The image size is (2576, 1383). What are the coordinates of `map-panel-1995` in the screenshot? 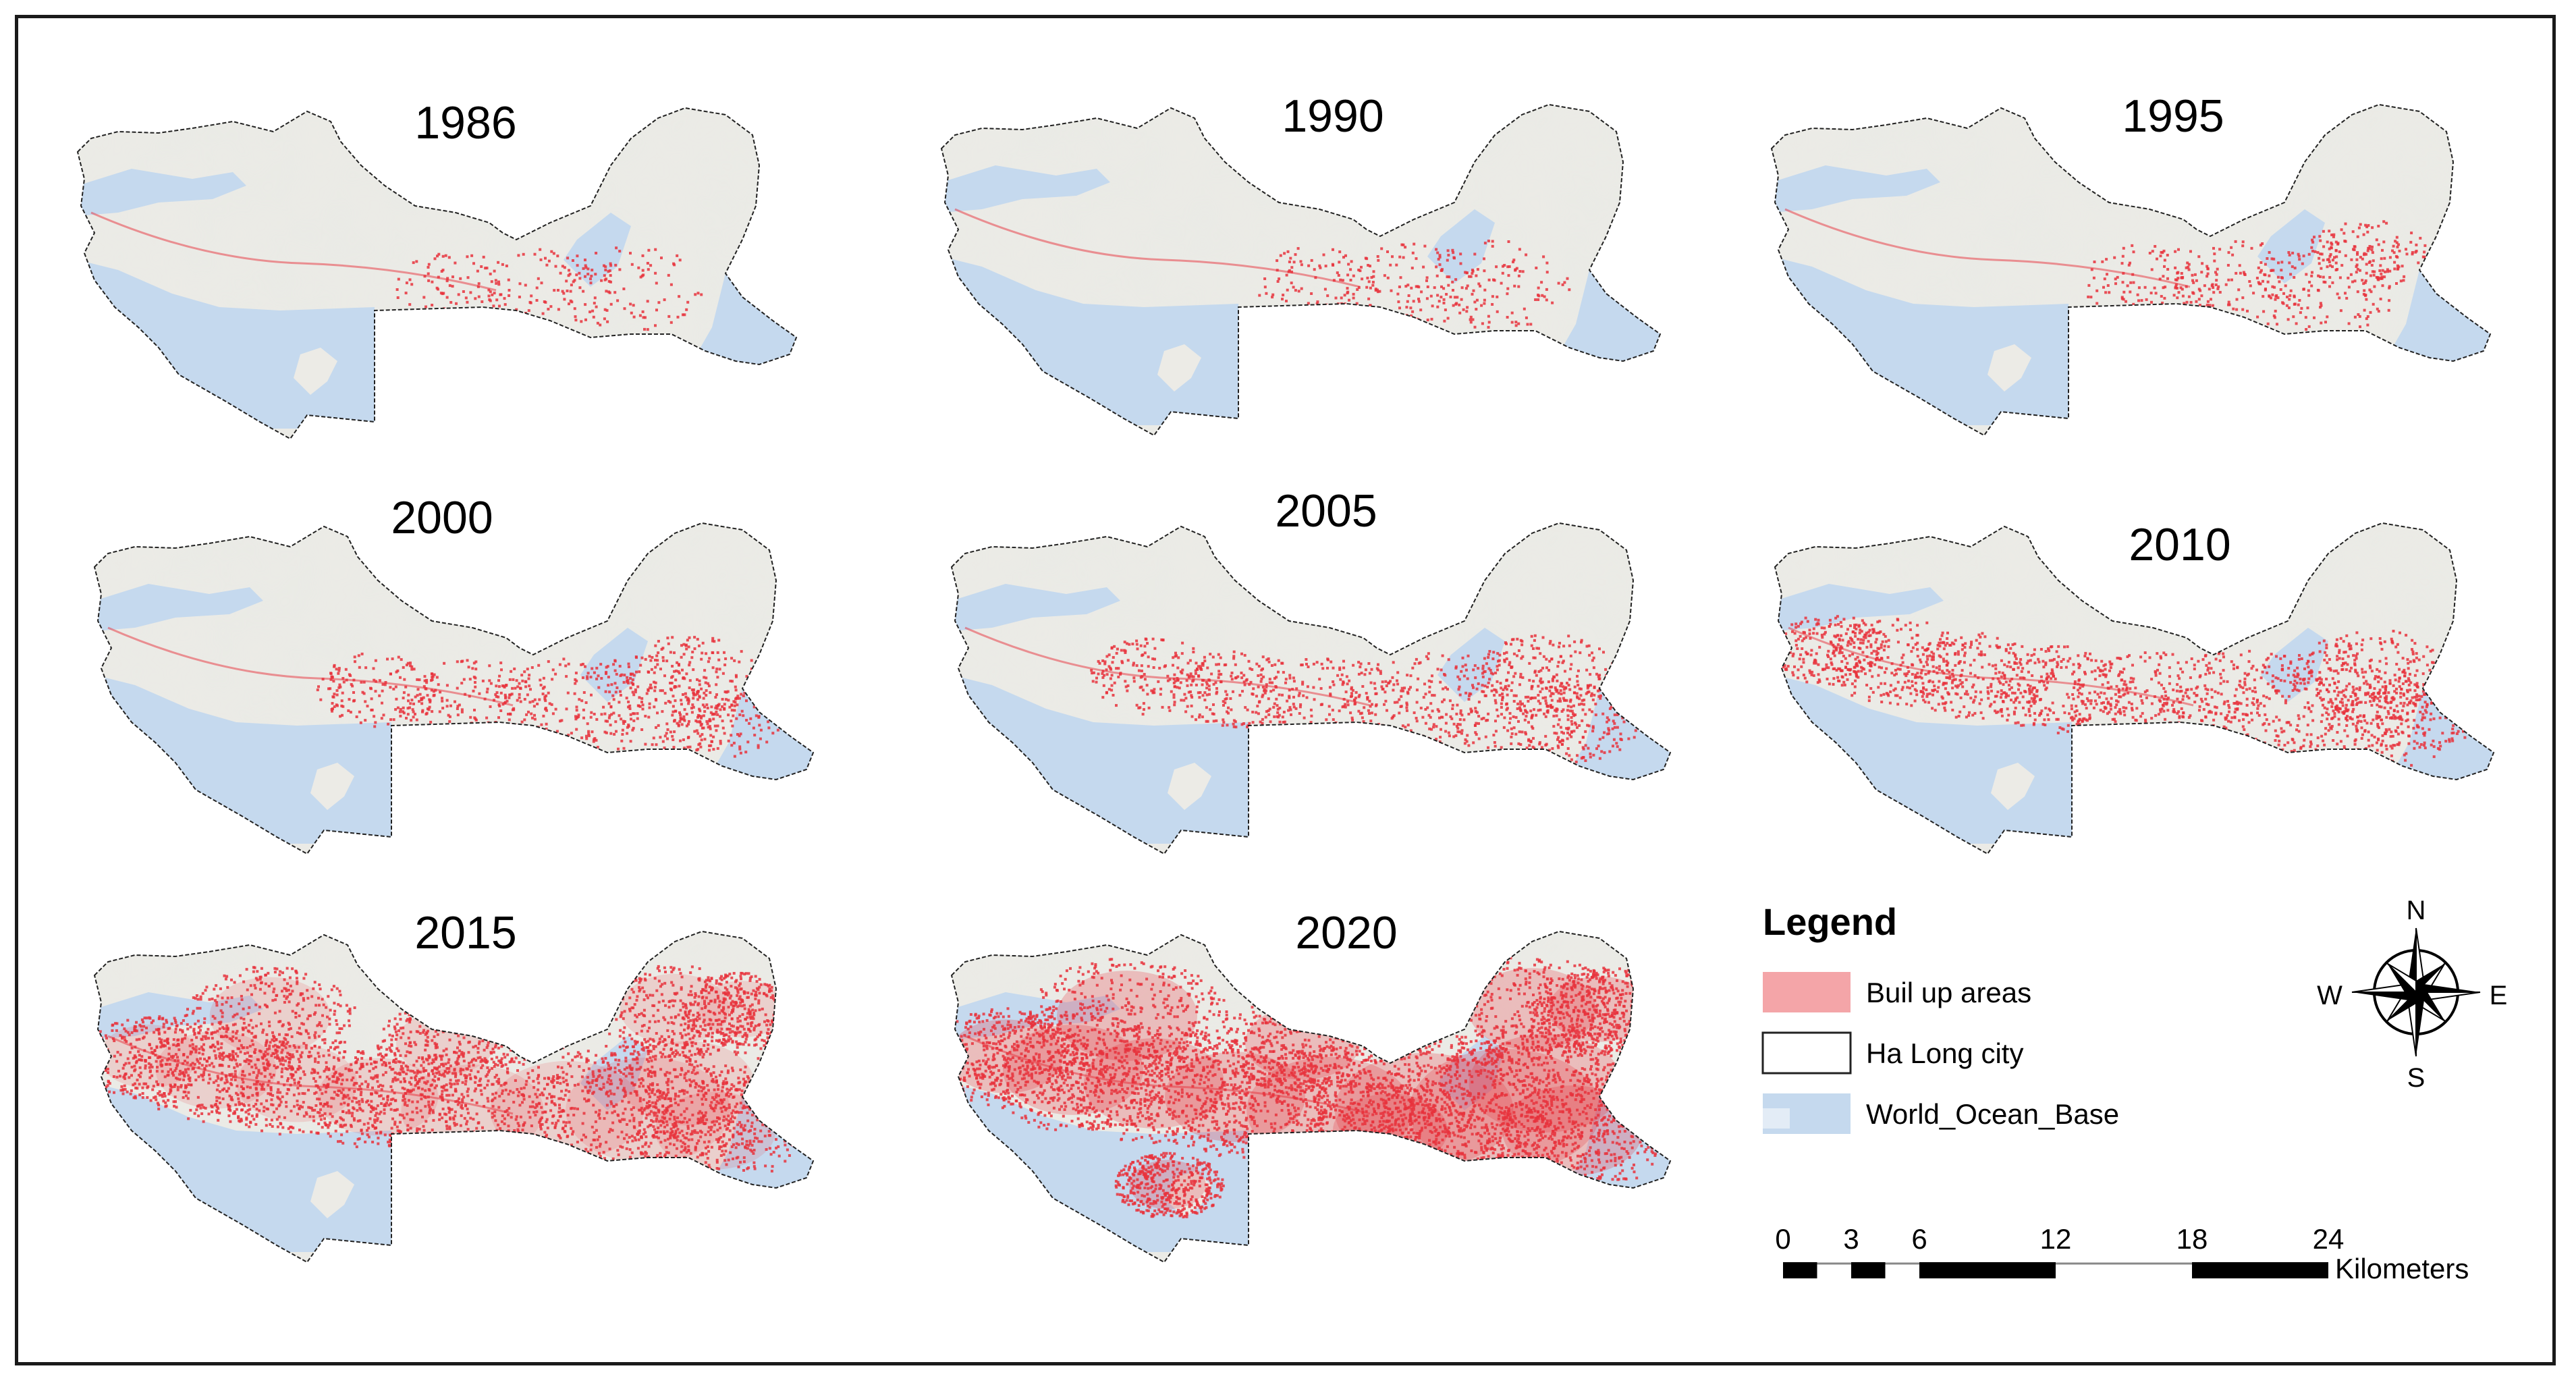 It's located at (2131, 270).